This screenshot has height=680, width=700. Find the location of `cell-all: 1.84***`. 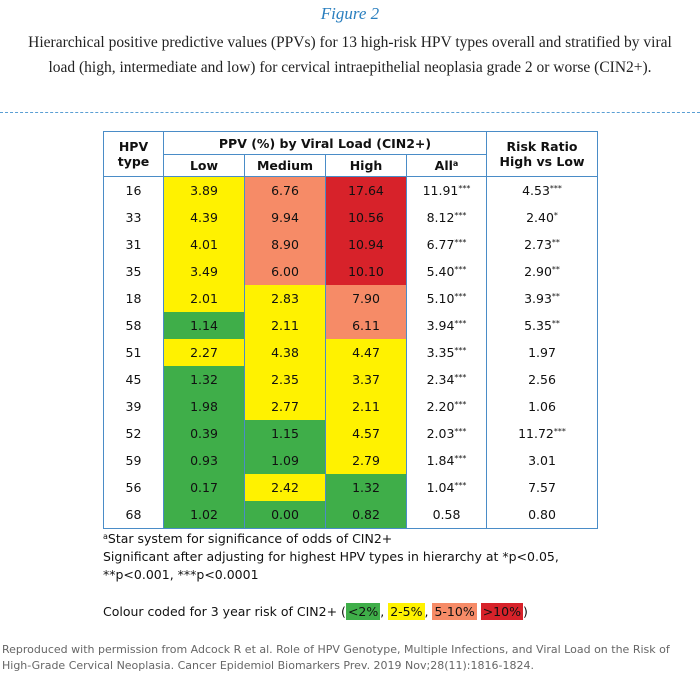

cell-all: 1.84*** is located at coordinates (446, 460).